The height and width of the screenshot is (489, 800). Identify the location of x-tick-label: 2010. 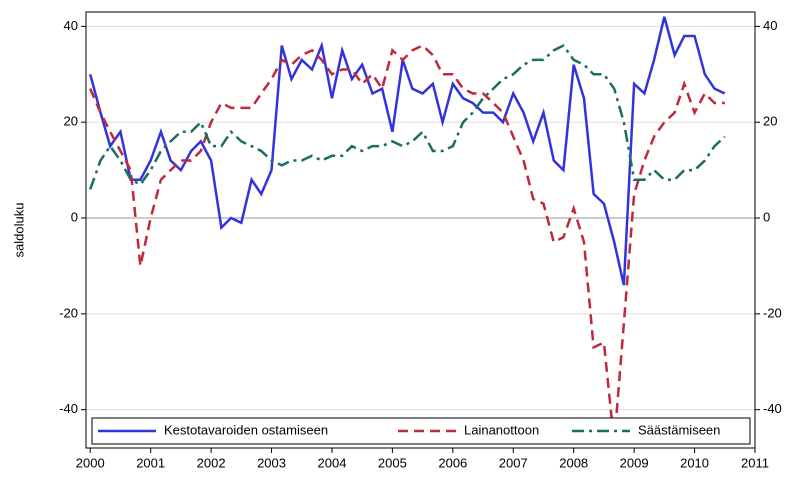
(694, 462).